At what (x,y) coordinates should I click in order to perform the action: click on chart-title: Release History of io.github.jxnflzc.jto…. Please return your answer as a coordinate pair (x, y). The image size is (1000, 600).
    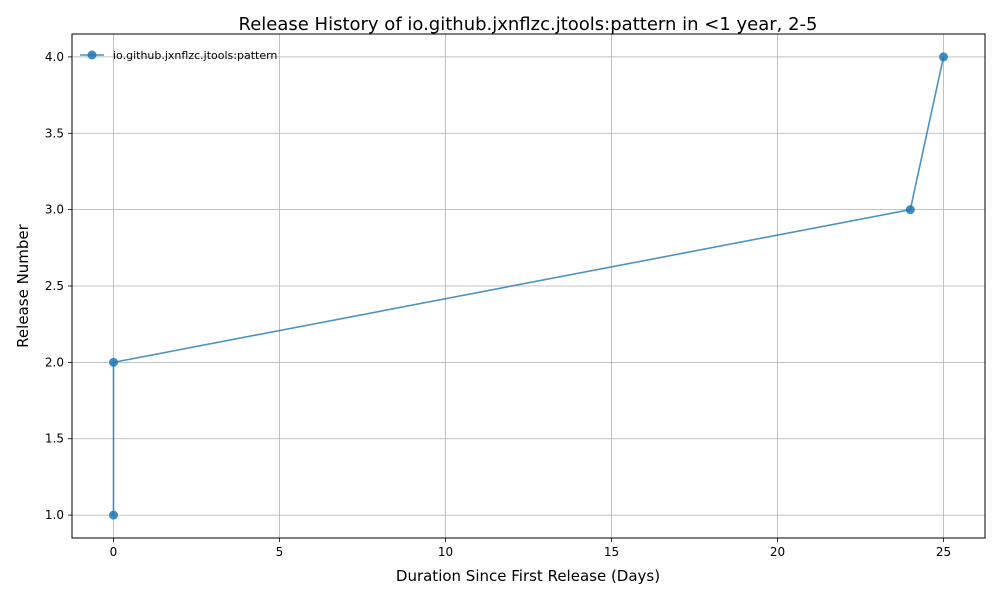
    Looking at the image, I should click on (528, 24).